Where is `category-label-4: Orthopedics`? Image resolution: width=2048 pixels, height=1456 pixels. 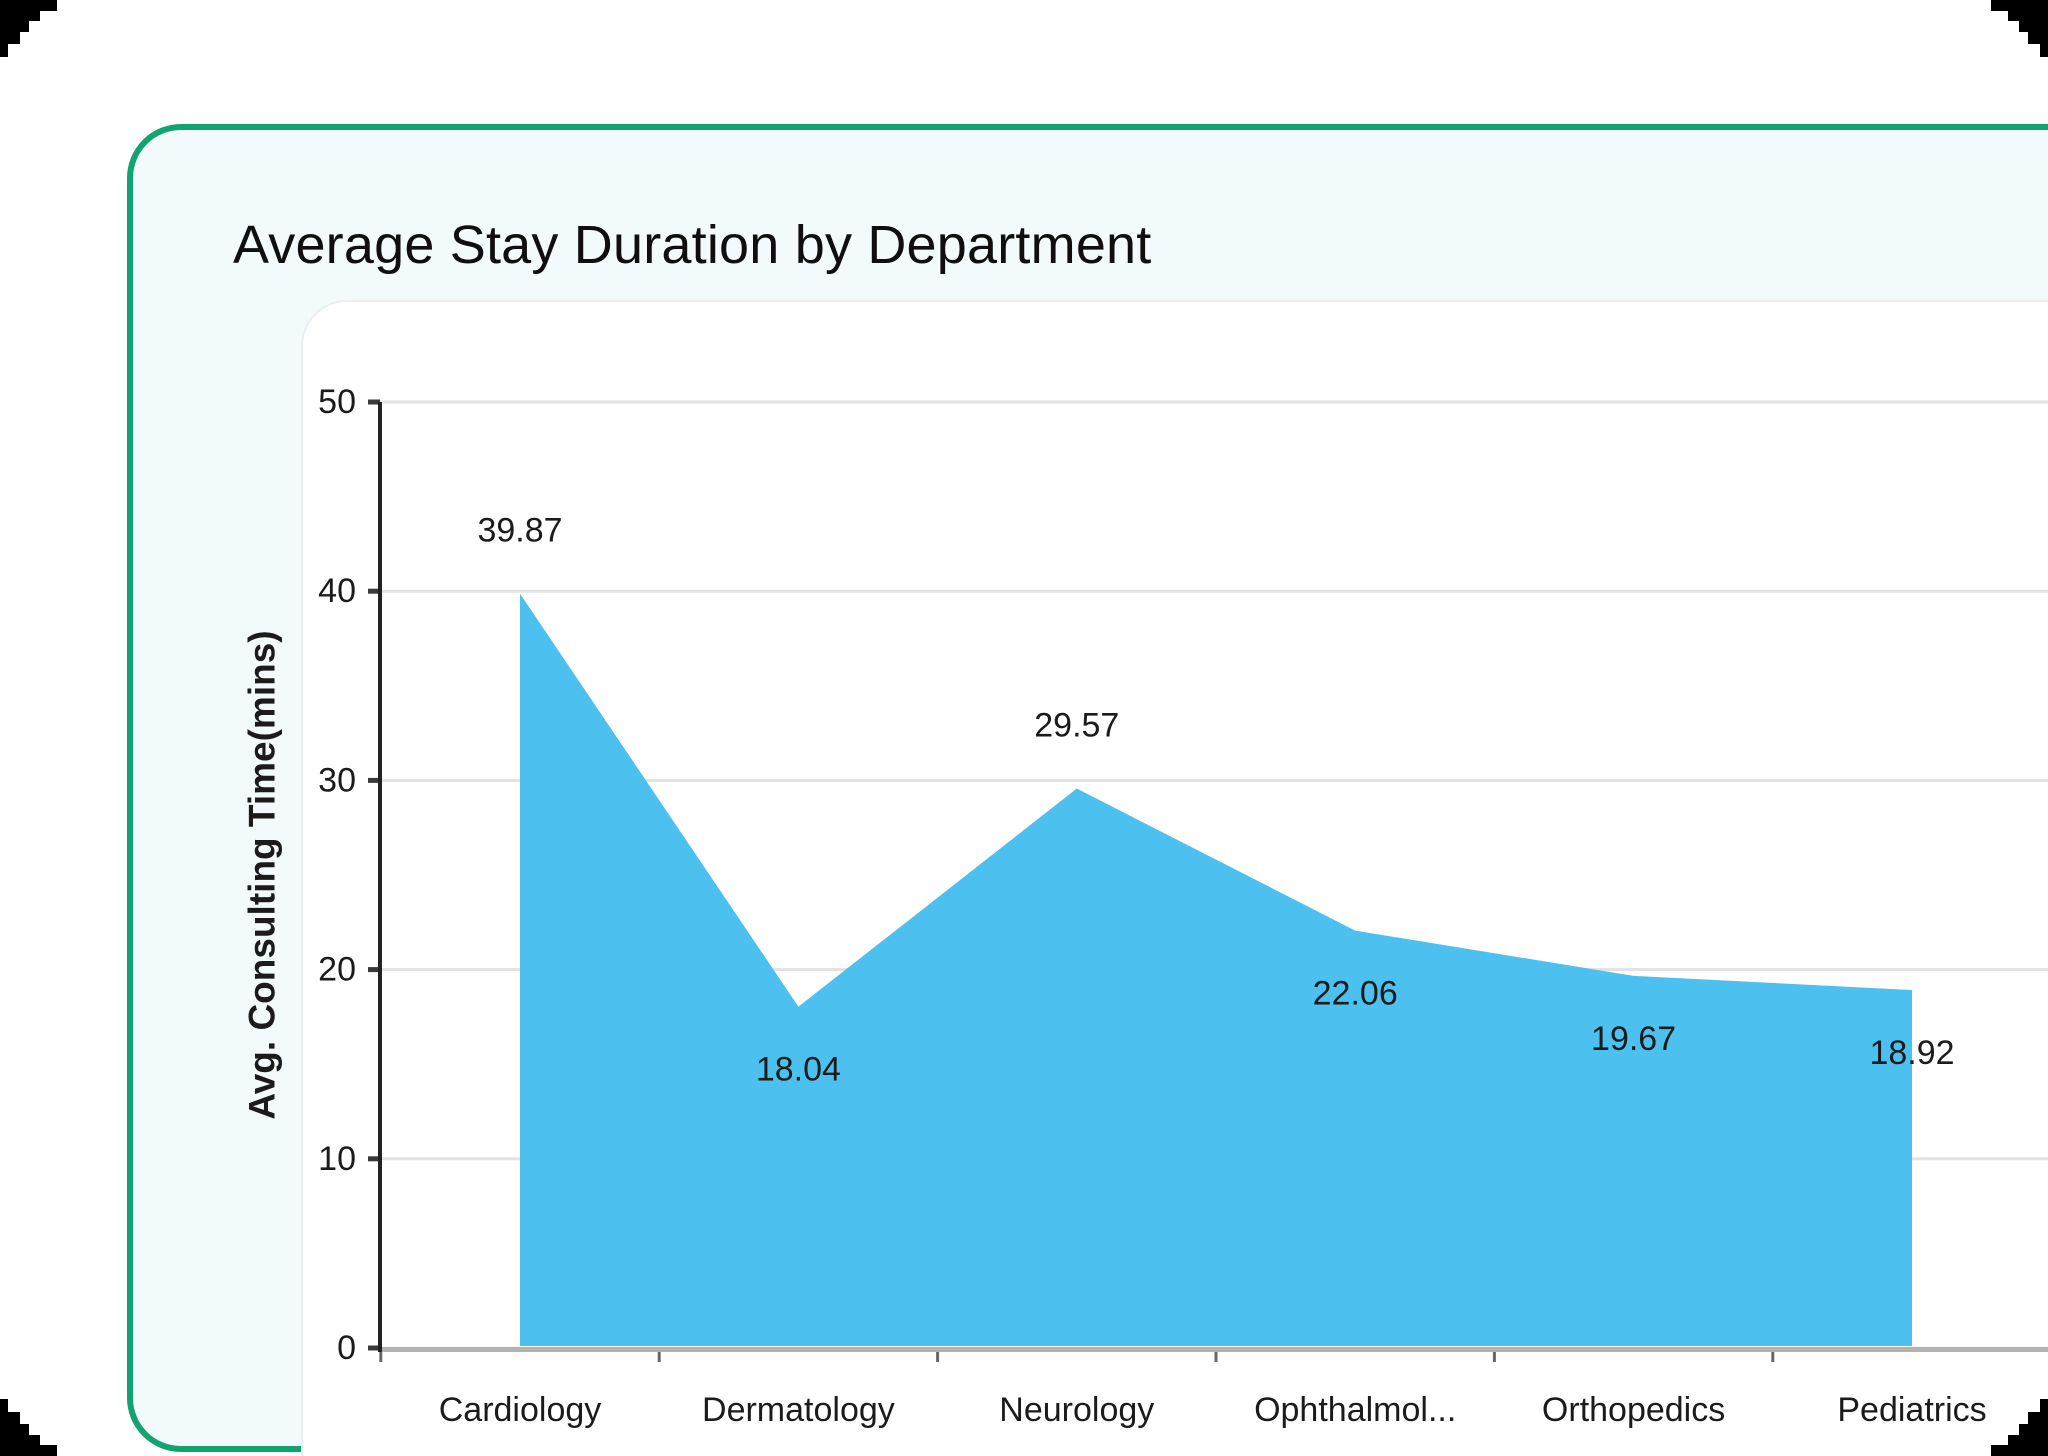 category-label-4: Orthopedics is located at coordinates (1633, 1410).